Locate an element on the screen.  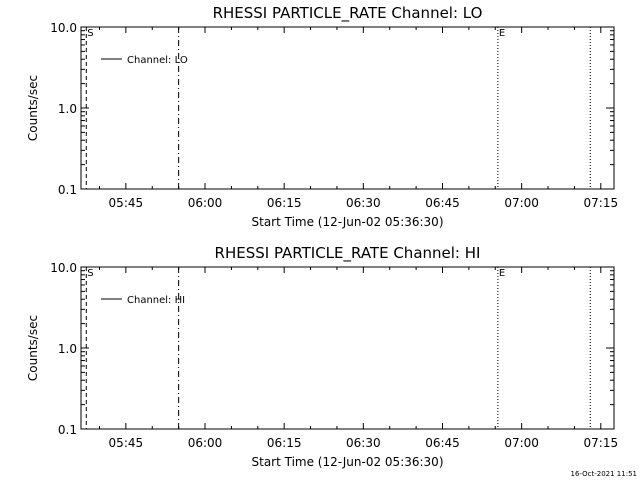
chart-title: RHESSI PARTICLE_RATE Channel: LO is located at coordinates (348, 13).